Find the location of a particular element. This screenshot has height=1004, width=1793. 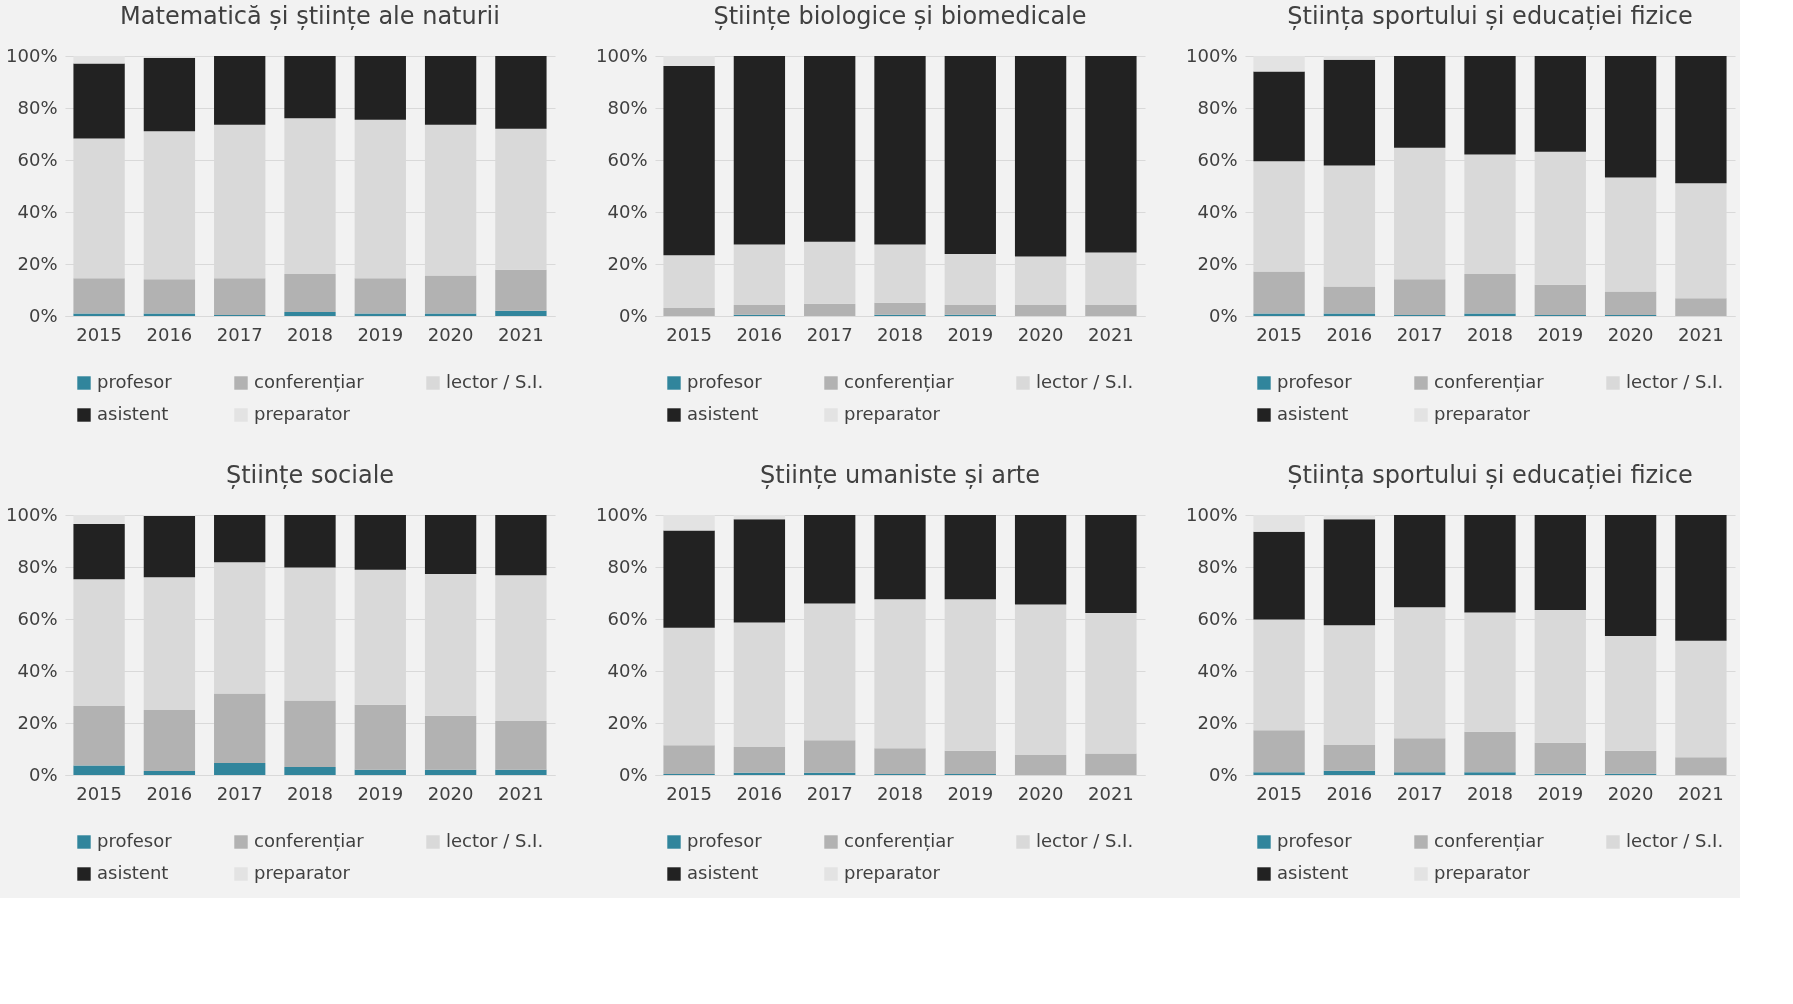

chart-title: Știința sportului și educației fizice is located at coordinates (1490, 475).